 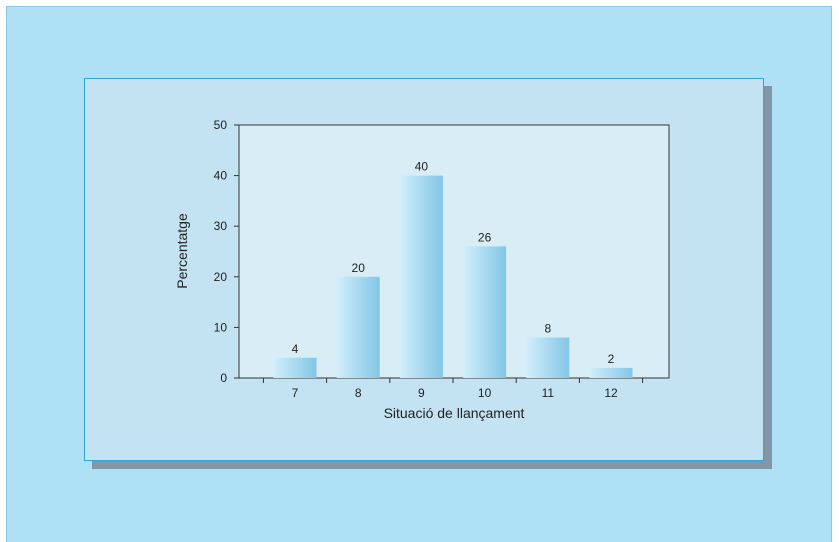 What do you see at coordinates (221, 125) in the screenshot?
I see `y-tick-label-50: 50` at bounding box center [221, 125].